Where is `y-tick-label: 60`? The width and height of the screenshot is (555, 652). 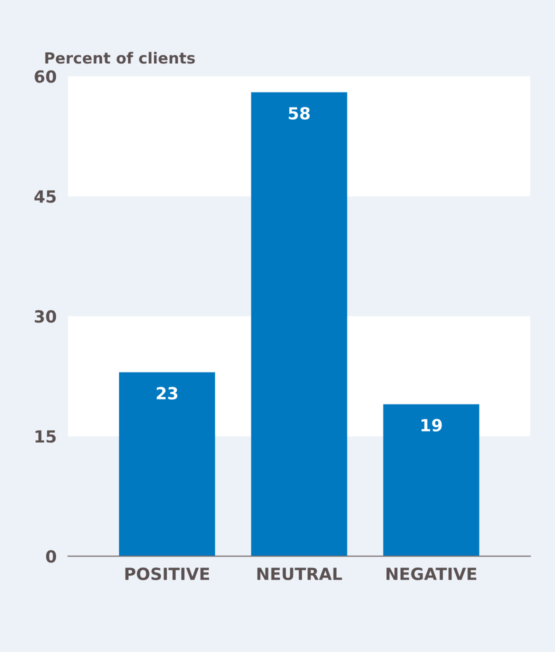
y-tick-label: 60 is located at coordinates (45, 76).